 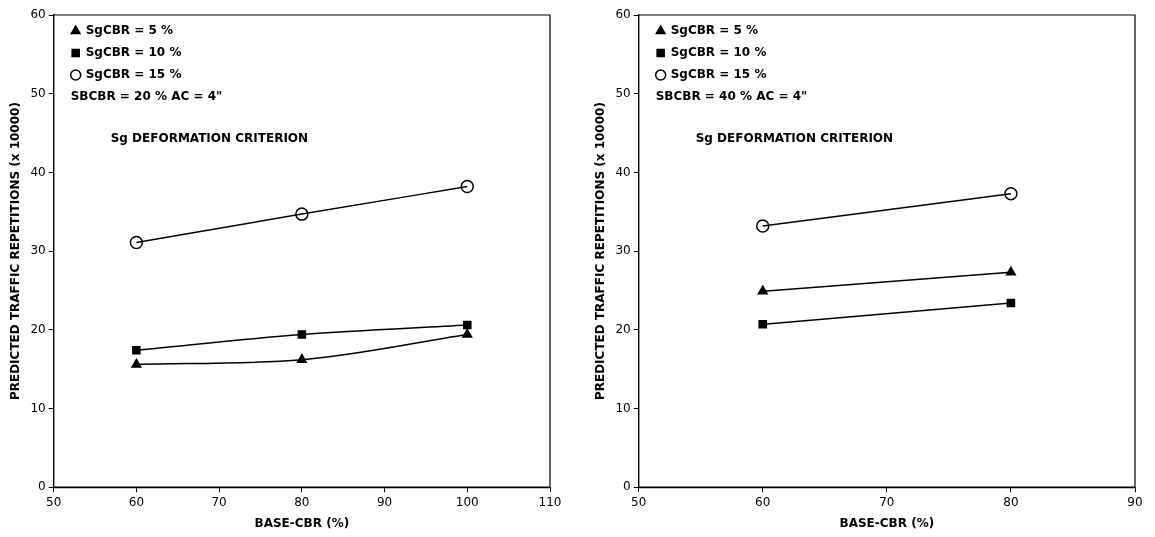 I want to click on annotation: SBCBR = 40 % AC = 4", so click(x=731, y=96).